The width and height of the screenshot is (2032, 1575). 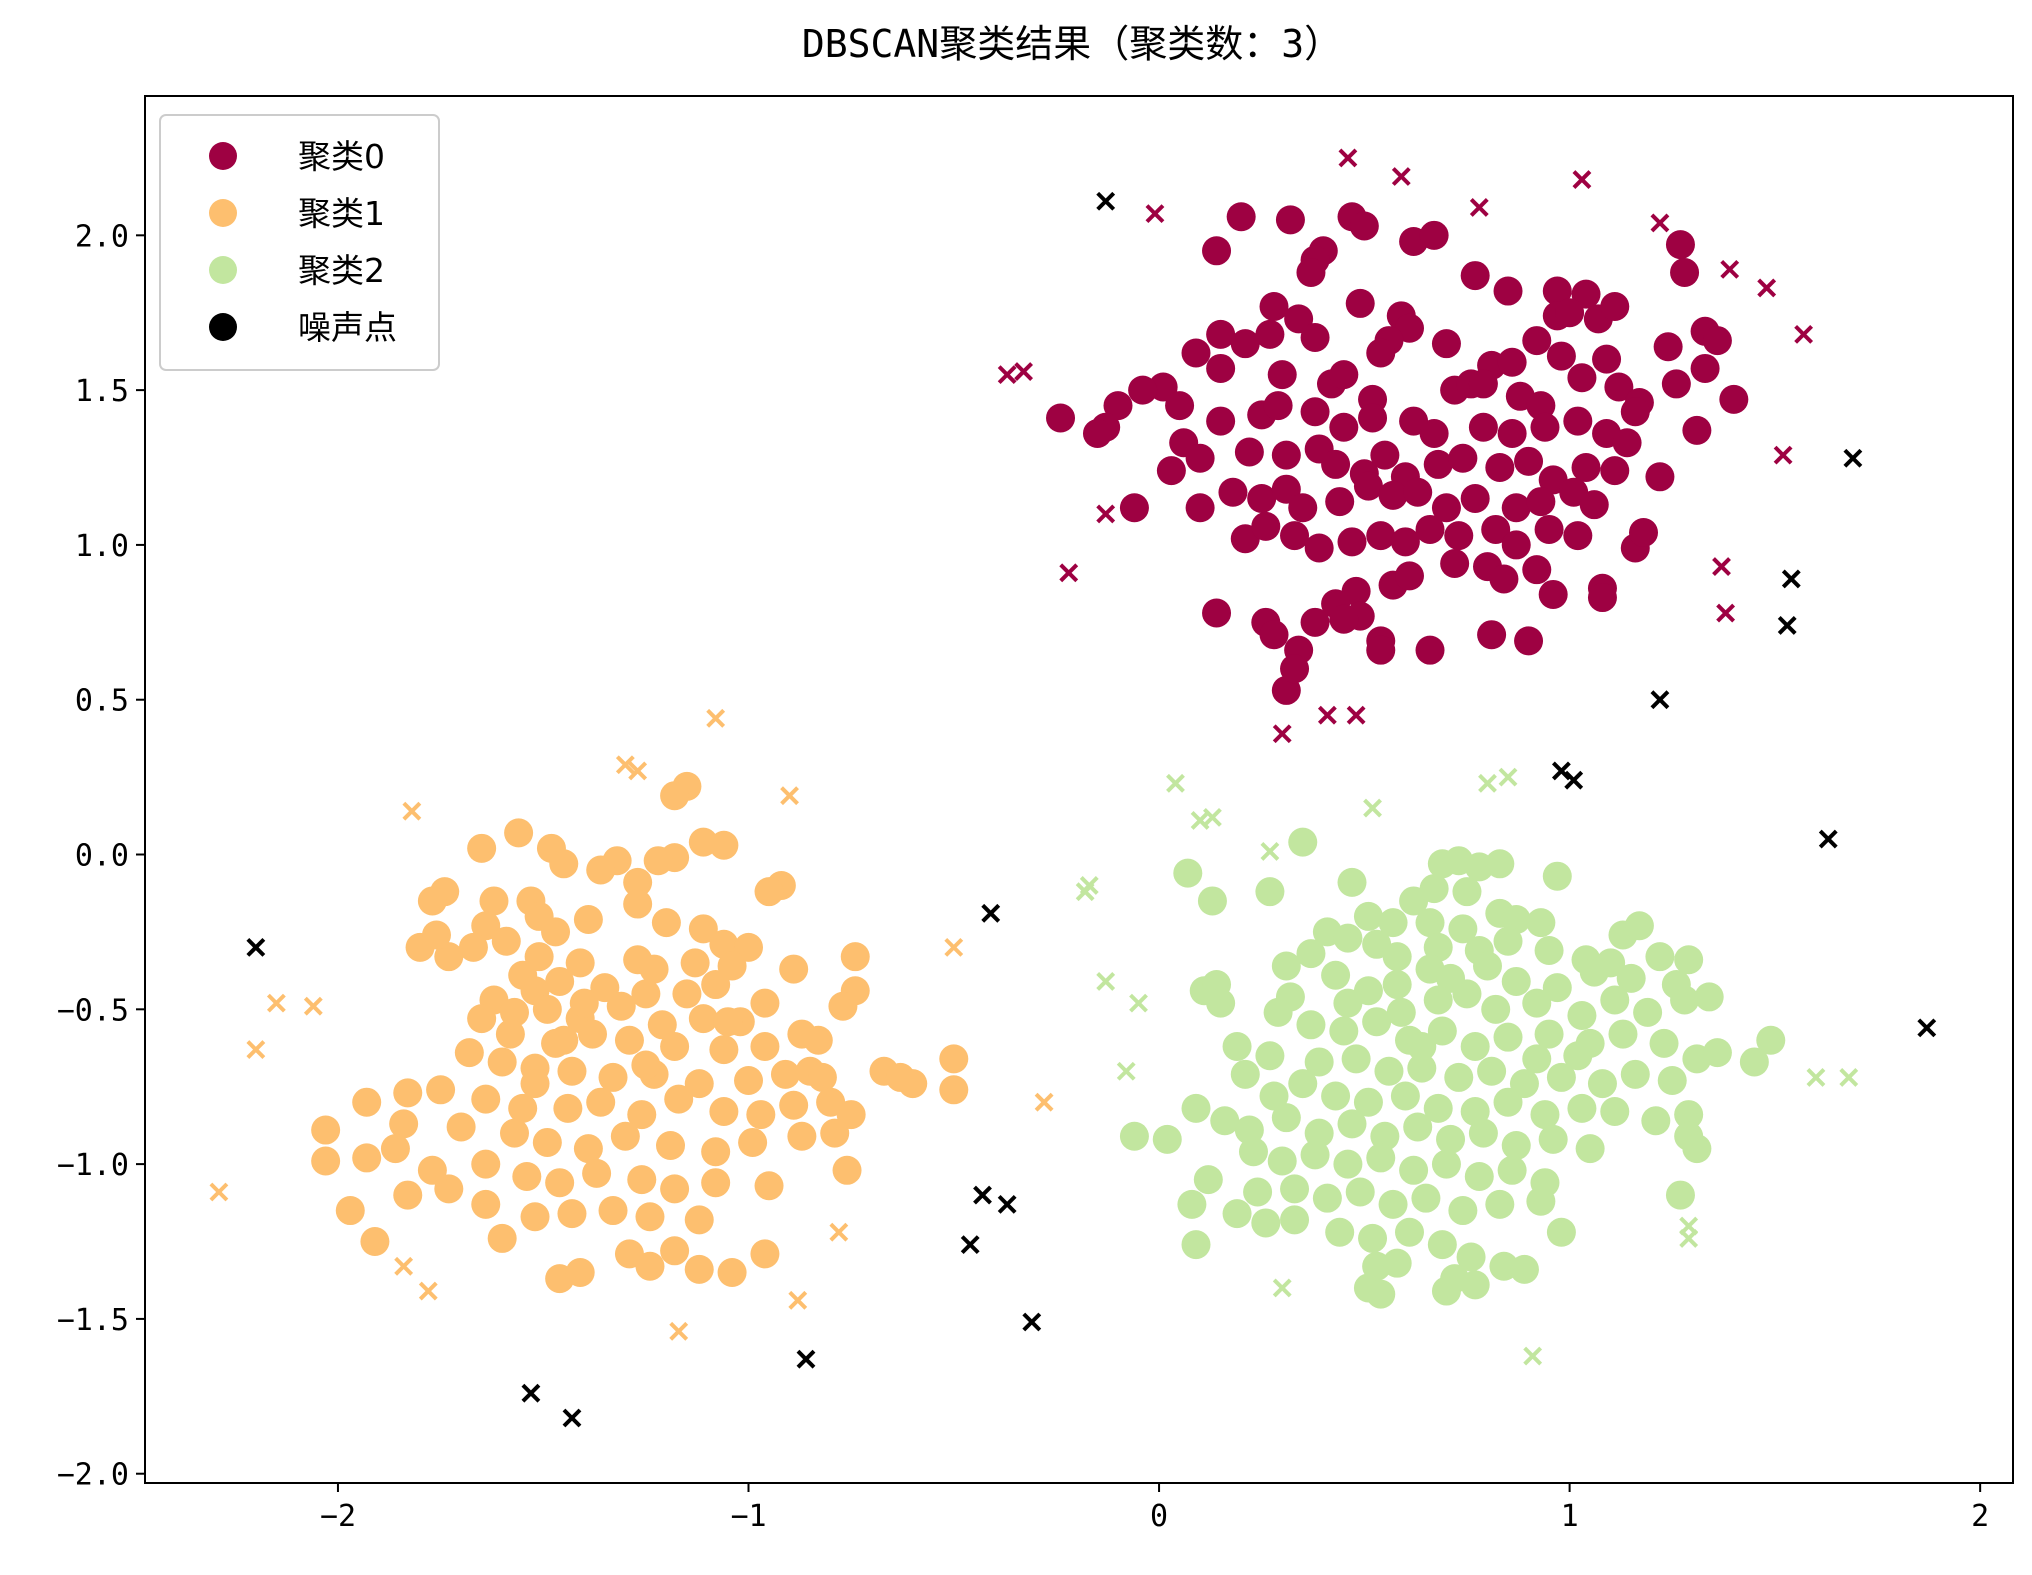 What do you see at coordinates (1980, 1516) in the screenshot?
I see `x-tick-label: 2` at bounding box center [1980, 1516].